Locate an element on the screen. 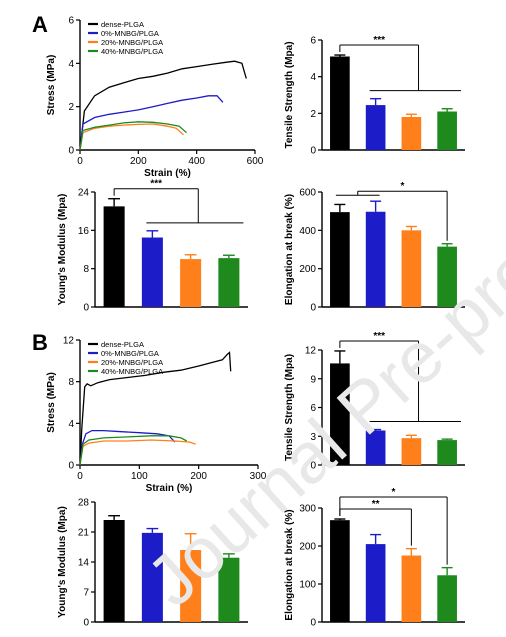  axes-A1: 0 2 4 6 Stress (MPa) is located at coordinates (150, 86).